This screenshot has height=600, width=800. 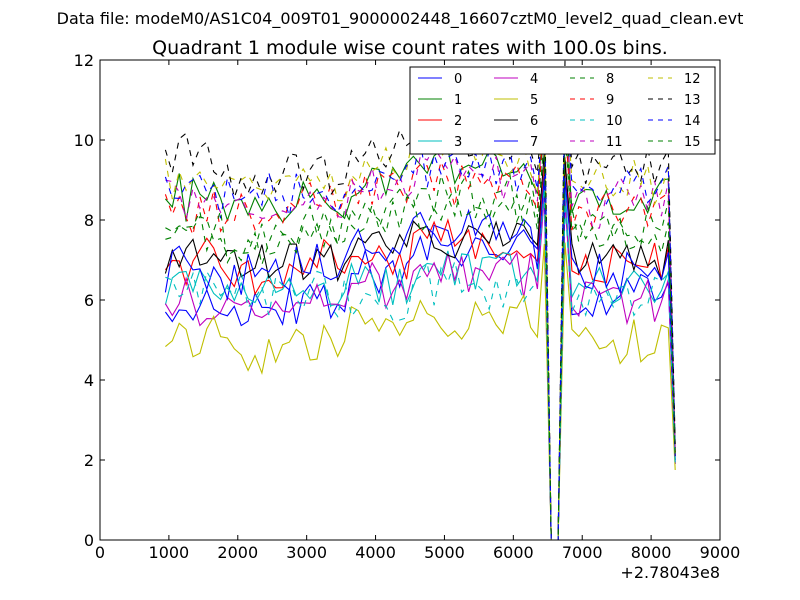 What do you see at coordinates (458, 121) in the screenshot?
I see `legend-label-2: 2` at bounding box center [458, 121].